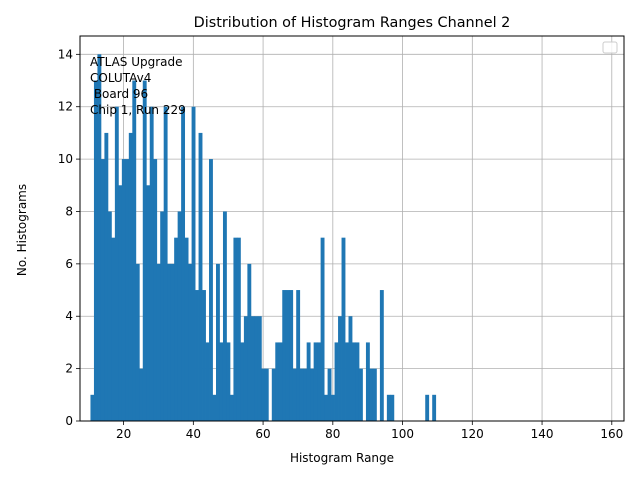 The image size is (640, 480). What do you see at coordinates (22, 230) in the screenshot?
I see `y-axis-label: No. Histograms` at bounding box center [22, 230].